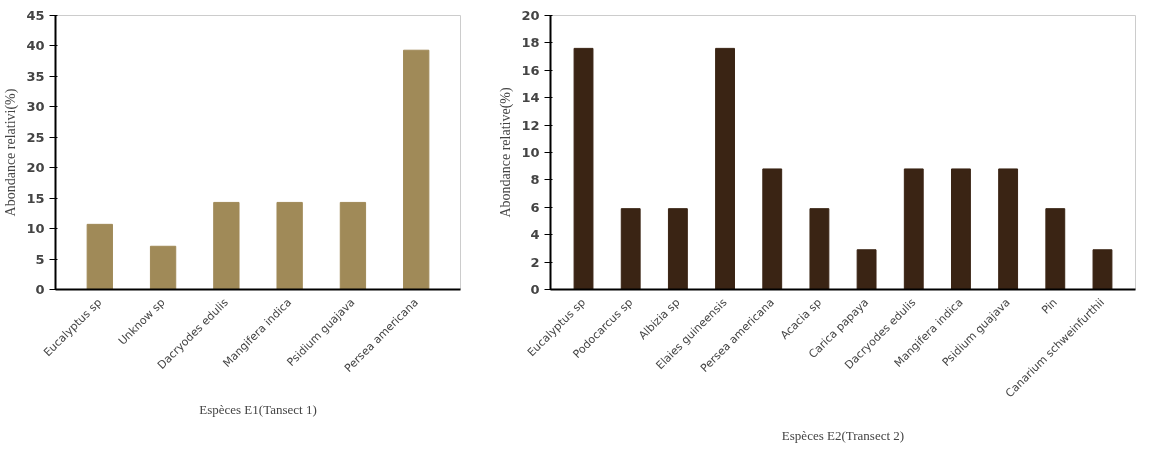 The width and height of the screenshot is (1161, 455). What do you see at coordinates (530, 70) in the screenshot?
I see `y-tick-label: 16` at bounding box center [530, 70].